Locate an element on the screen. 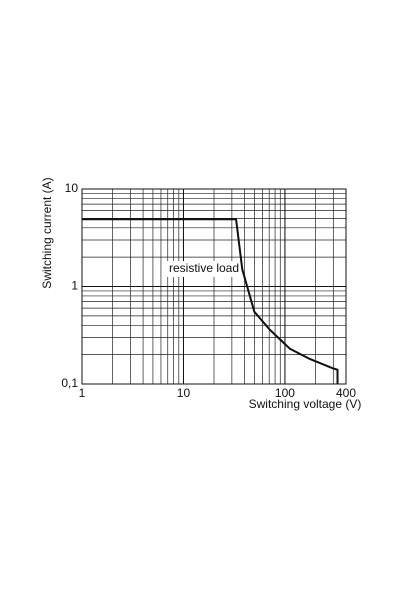 The width and height of the screenshot is (400, 600). annotation-background is located at coordinates (204, 269).